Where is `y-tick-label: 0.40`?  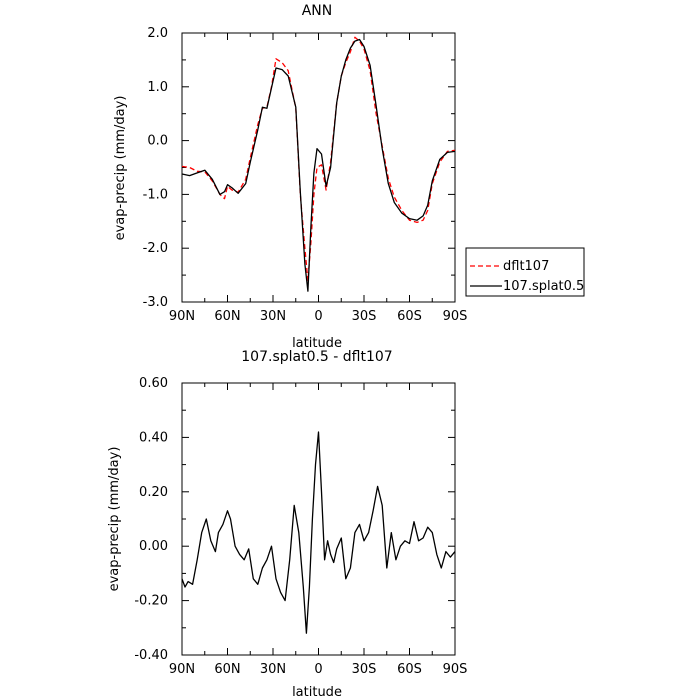
y-tick-label: 0.40 is located at coordinates (153, 437).